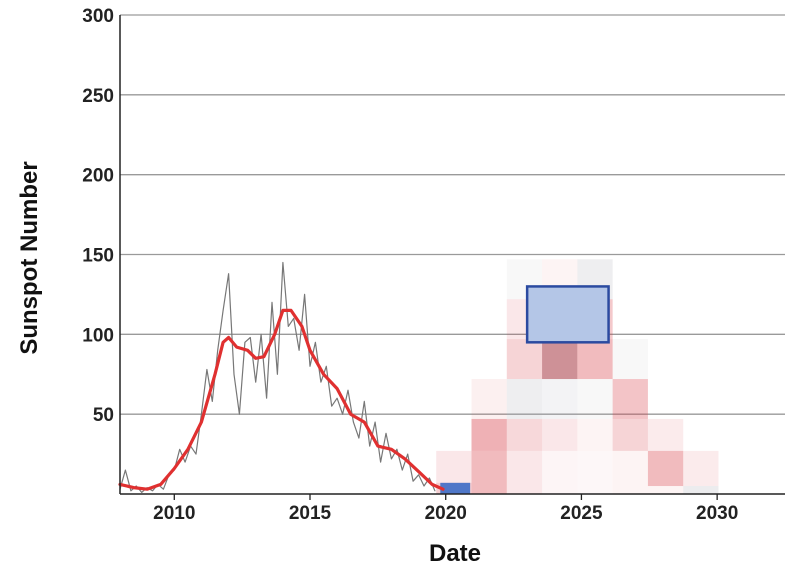 This screenshot has width=792, height=566. What do you see at coordinates (174, 513) in the screenshot?
I see `x-tick-label-2010: 2010` at bounding box center [174, 513].